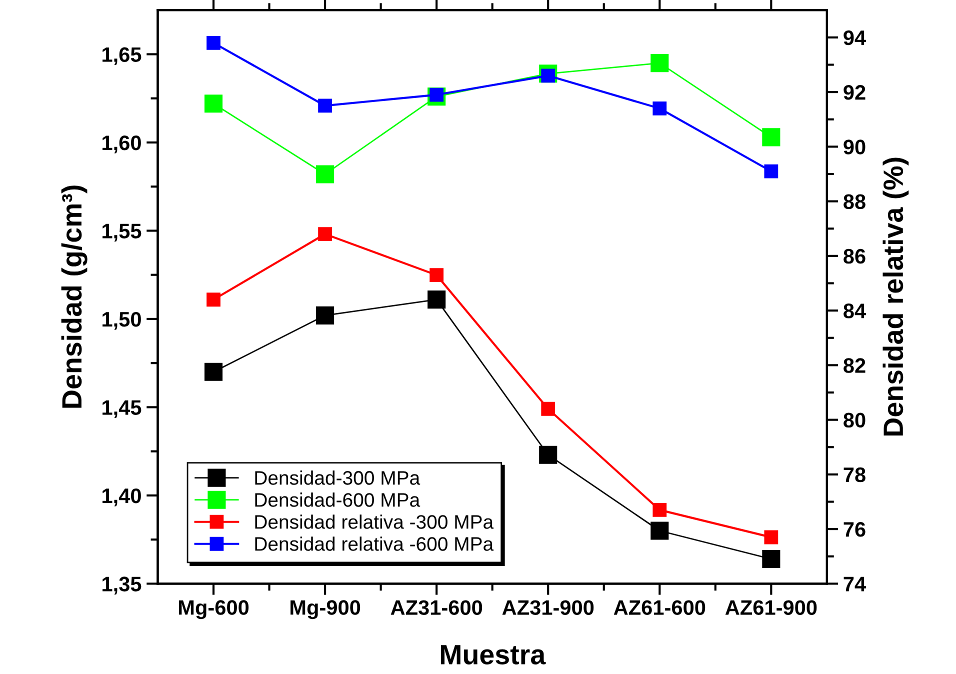 This screenshot has width=956, height=674. What do you see at coordinates (855, 365) in the screenshot?
I see `y2-tick-label: 82` at bounding box center [855, 365].